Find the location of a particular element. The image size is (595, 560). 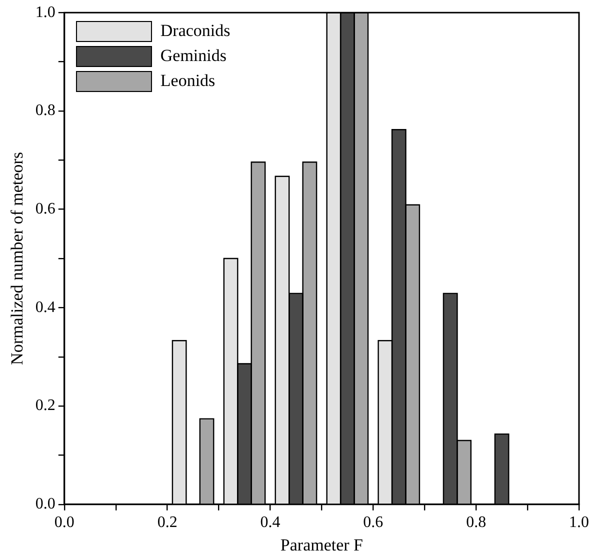

x-tick-label: 0.8 is located at coordinates (476, 523).